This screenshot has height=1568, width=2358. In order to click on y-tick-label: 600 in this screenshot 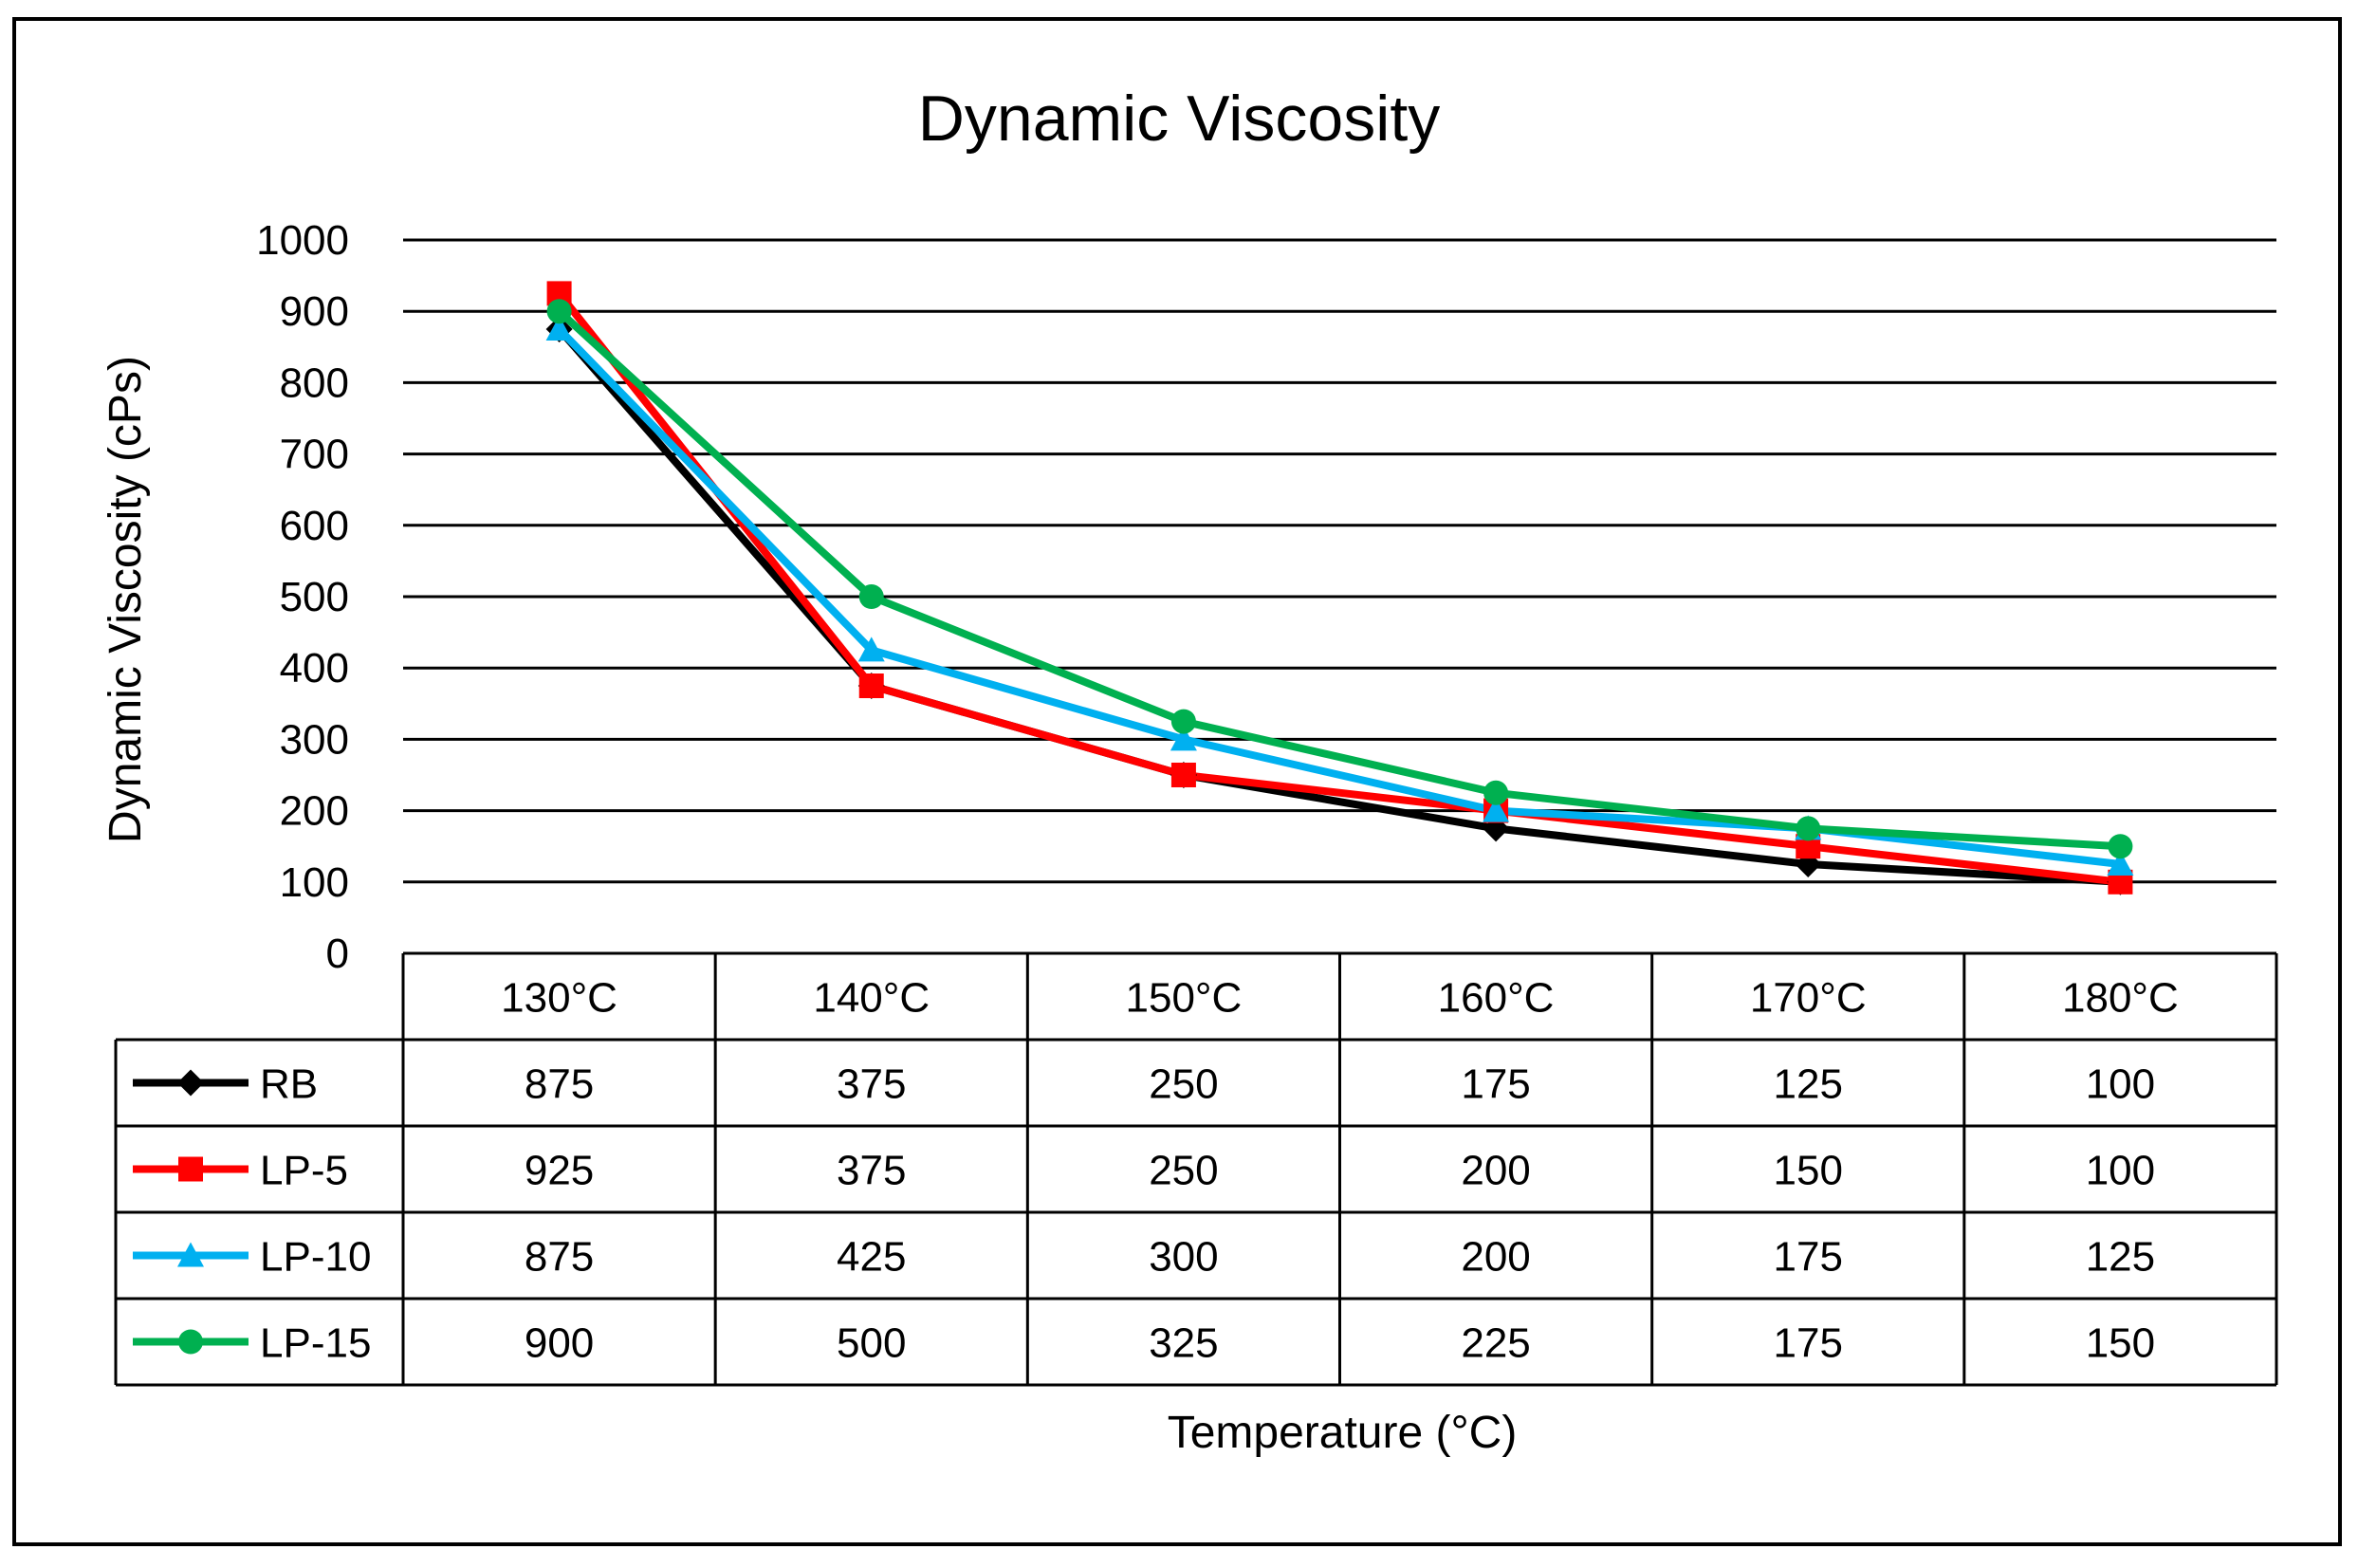, I will do `click(314, 526)`.